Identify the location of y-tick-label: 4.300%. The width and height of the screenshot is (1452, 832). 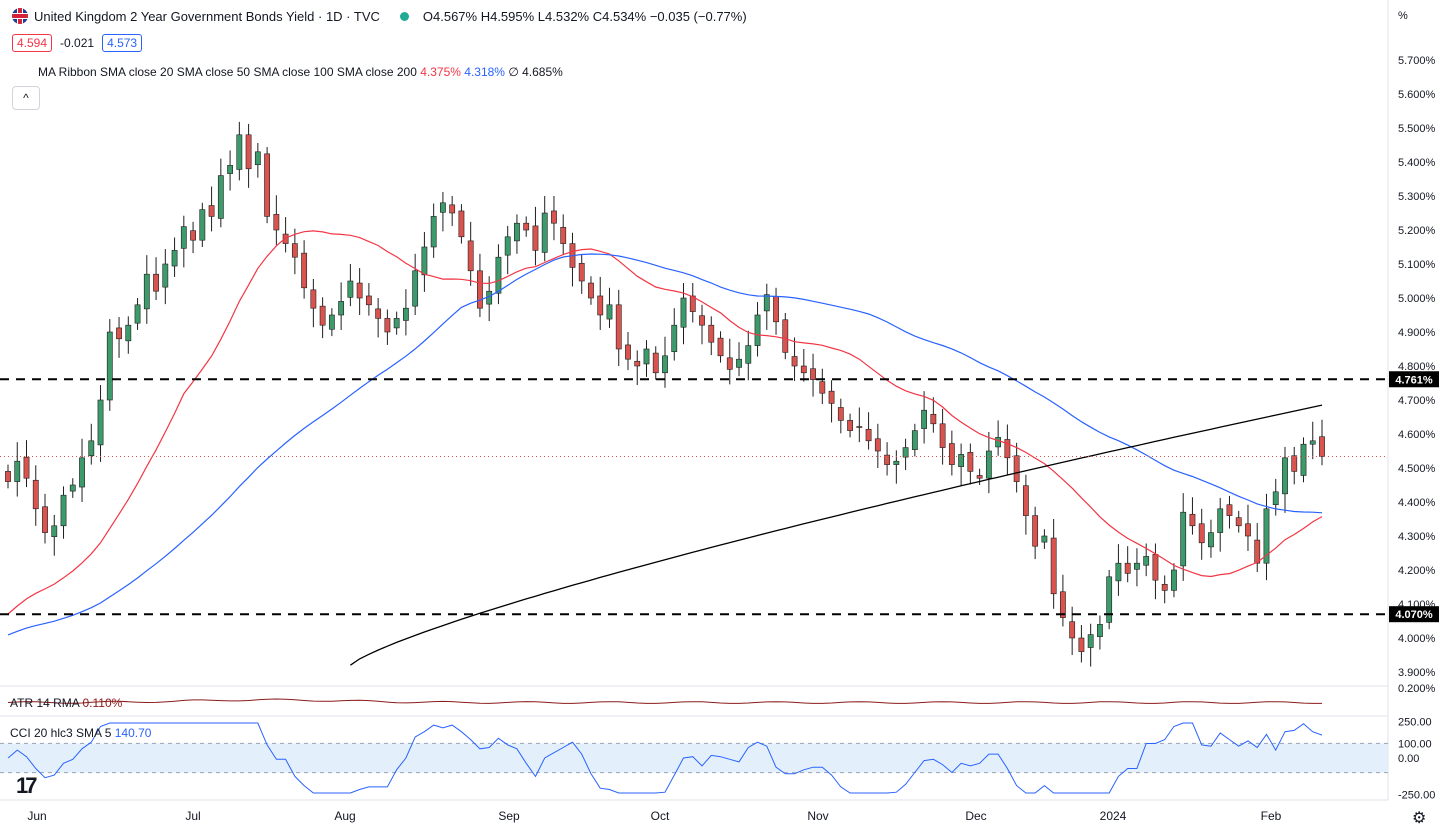
(1417, 537).